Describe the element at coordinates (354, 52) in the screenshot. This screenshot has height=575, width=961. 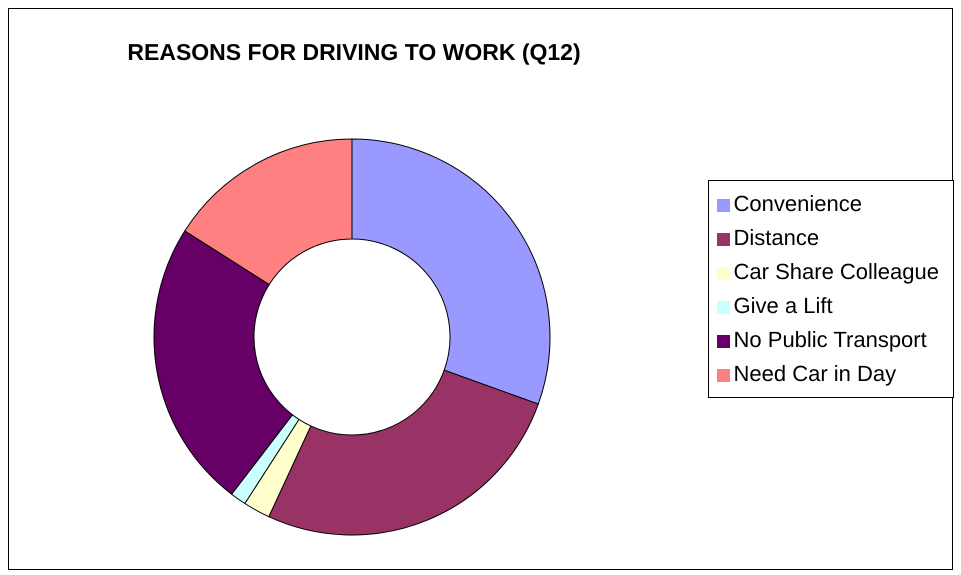
I see `chart-title: REASONS FOR DRIVING TO WORK (Q12)` at that location.